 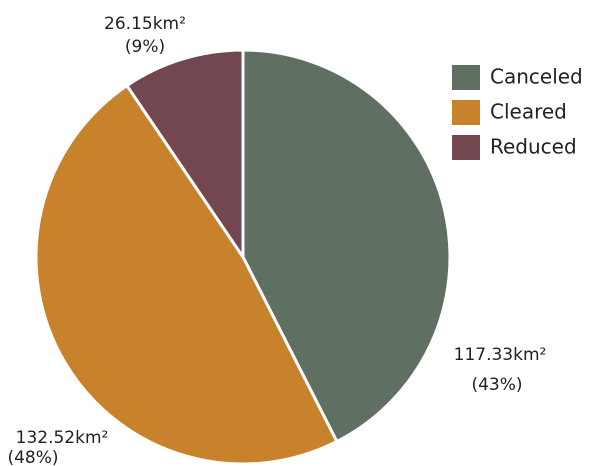 What do you see at coordinates (62, 438) in the screenshot?
I see `value-label: 132.52km²` at bounding box center [62, 438].